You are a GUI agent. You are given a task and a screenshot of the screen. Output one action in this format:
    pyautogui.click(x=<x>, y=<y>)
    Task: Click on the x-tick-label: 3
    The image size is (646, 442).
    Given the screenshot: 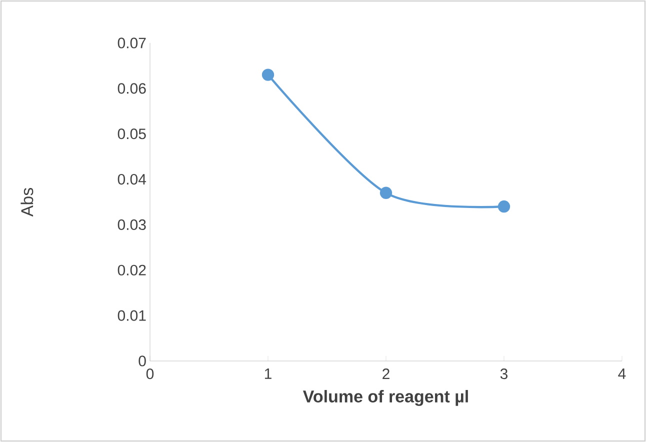 What is the action you would take?
    pyautogui.click(x=504, y=374)
    